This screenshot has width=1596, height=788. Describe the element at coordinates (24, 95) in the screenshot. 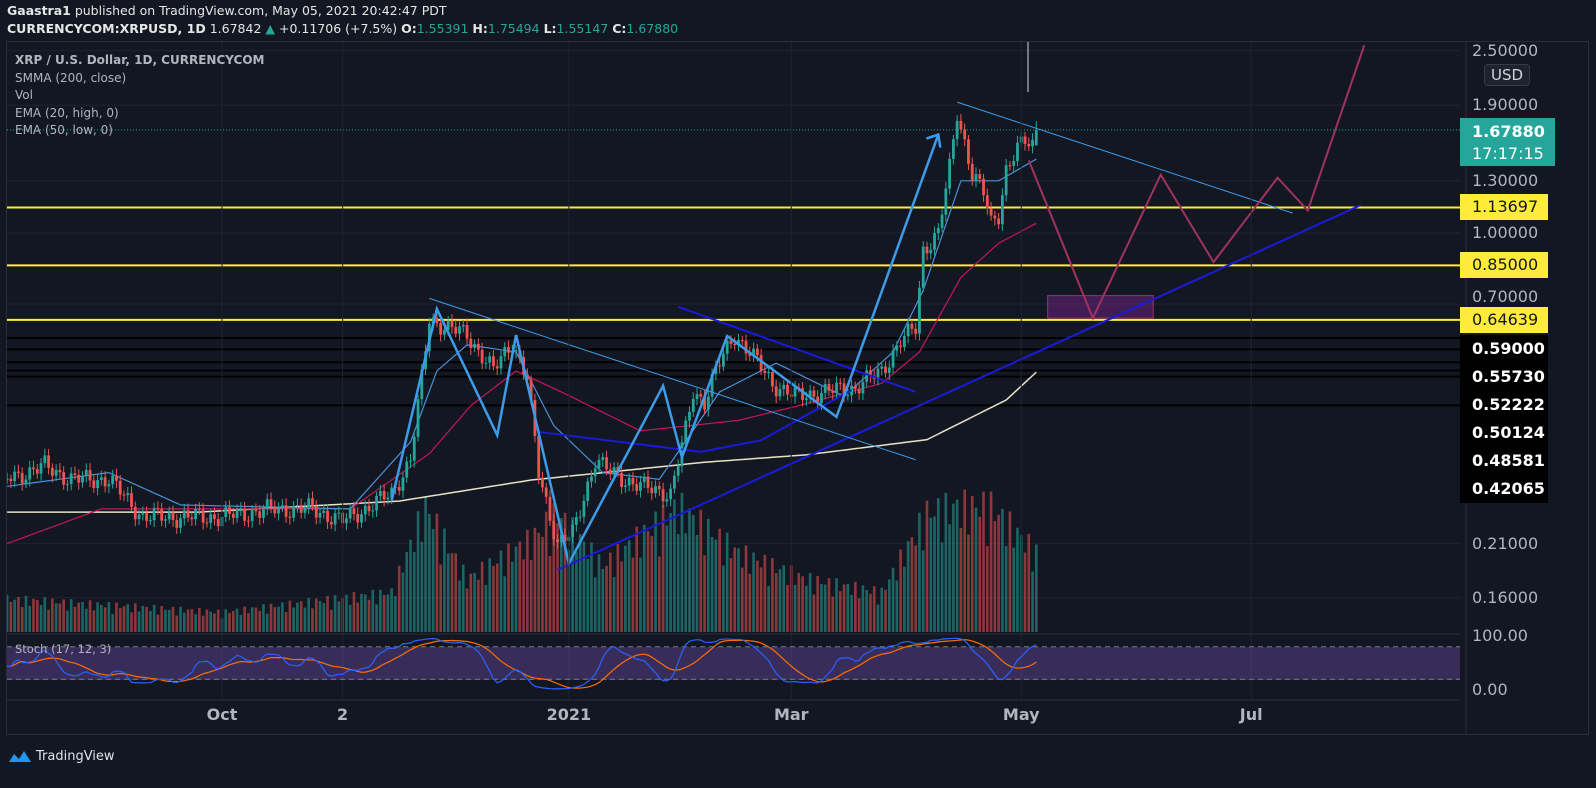

I see `legend-vol: Vol` at that location.